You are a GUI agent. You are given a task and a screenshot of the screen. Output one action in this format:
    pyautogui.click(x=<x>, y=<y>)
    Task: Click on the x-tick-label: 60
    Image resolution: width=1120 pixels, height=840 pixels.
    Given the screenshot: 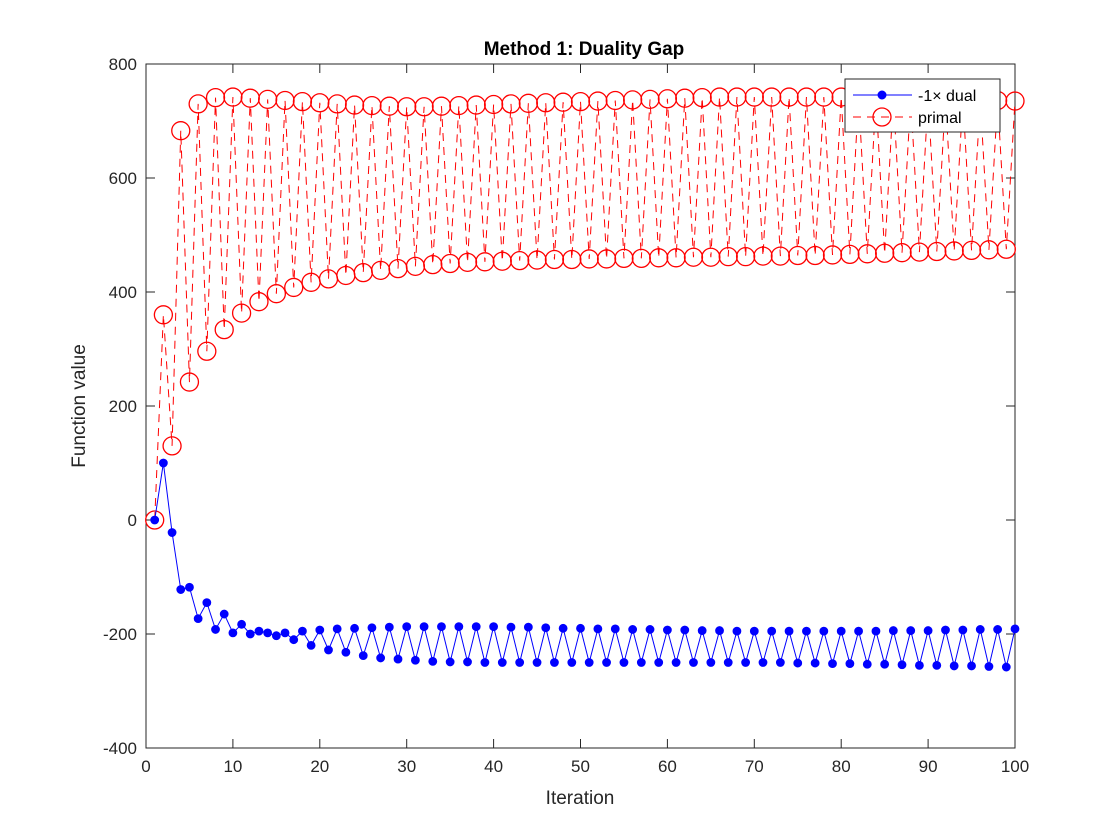 What is the action you would take?
    pyautogui.click(x=667, y=766)
    